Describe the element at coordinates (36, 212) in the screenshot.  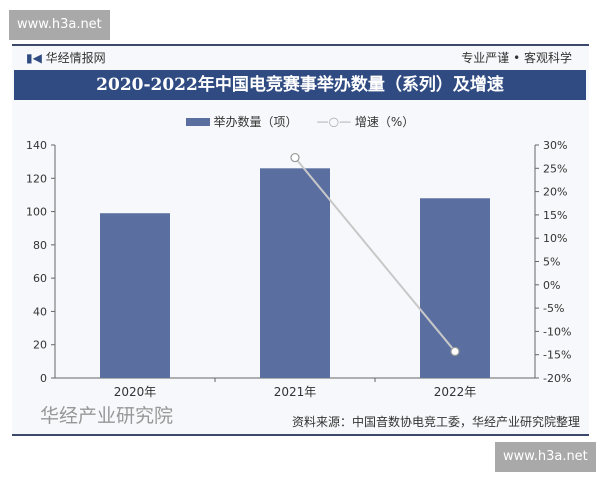
I see `left-tick-label: 100` at that location.